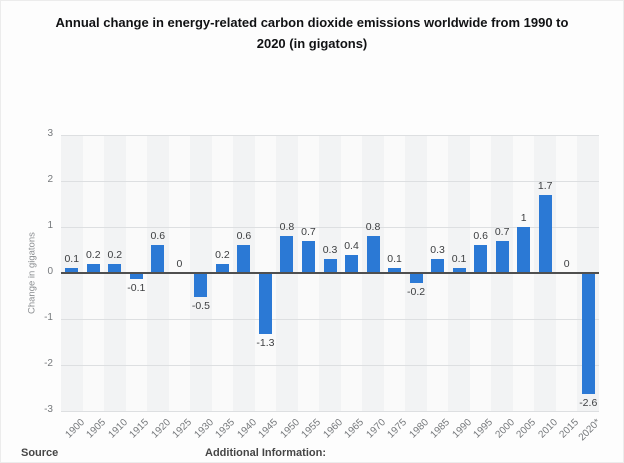  What do you see at coordinates (182, 429) in the screenshot?
I see `x-tick-label: 1925` at bounding box center [182, 429].